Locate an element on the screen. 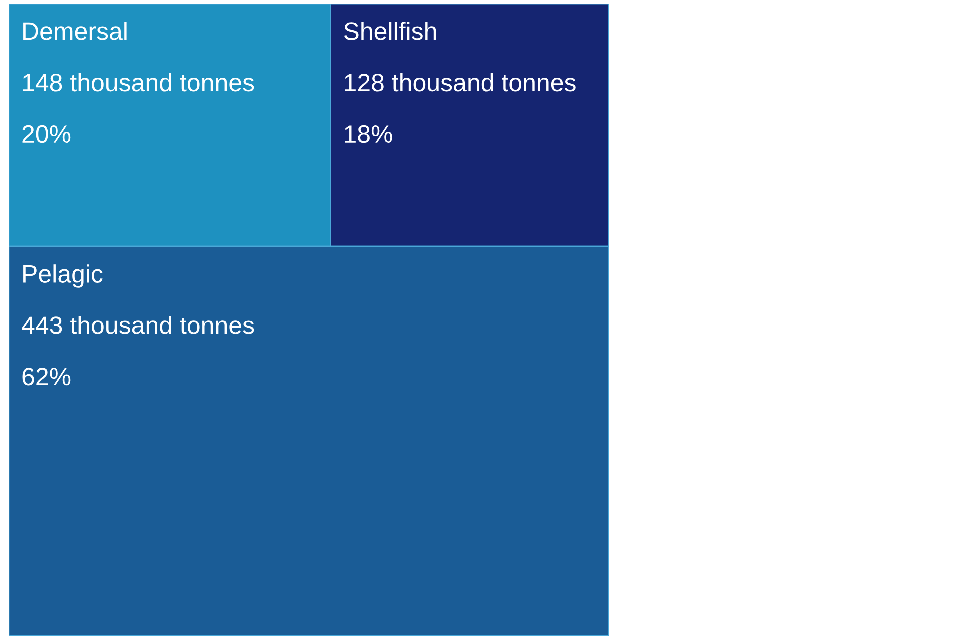 The width and height of the screenshot is (960, 640). data-label: 443 thousand tonnes is located at coordinates (138, 325).